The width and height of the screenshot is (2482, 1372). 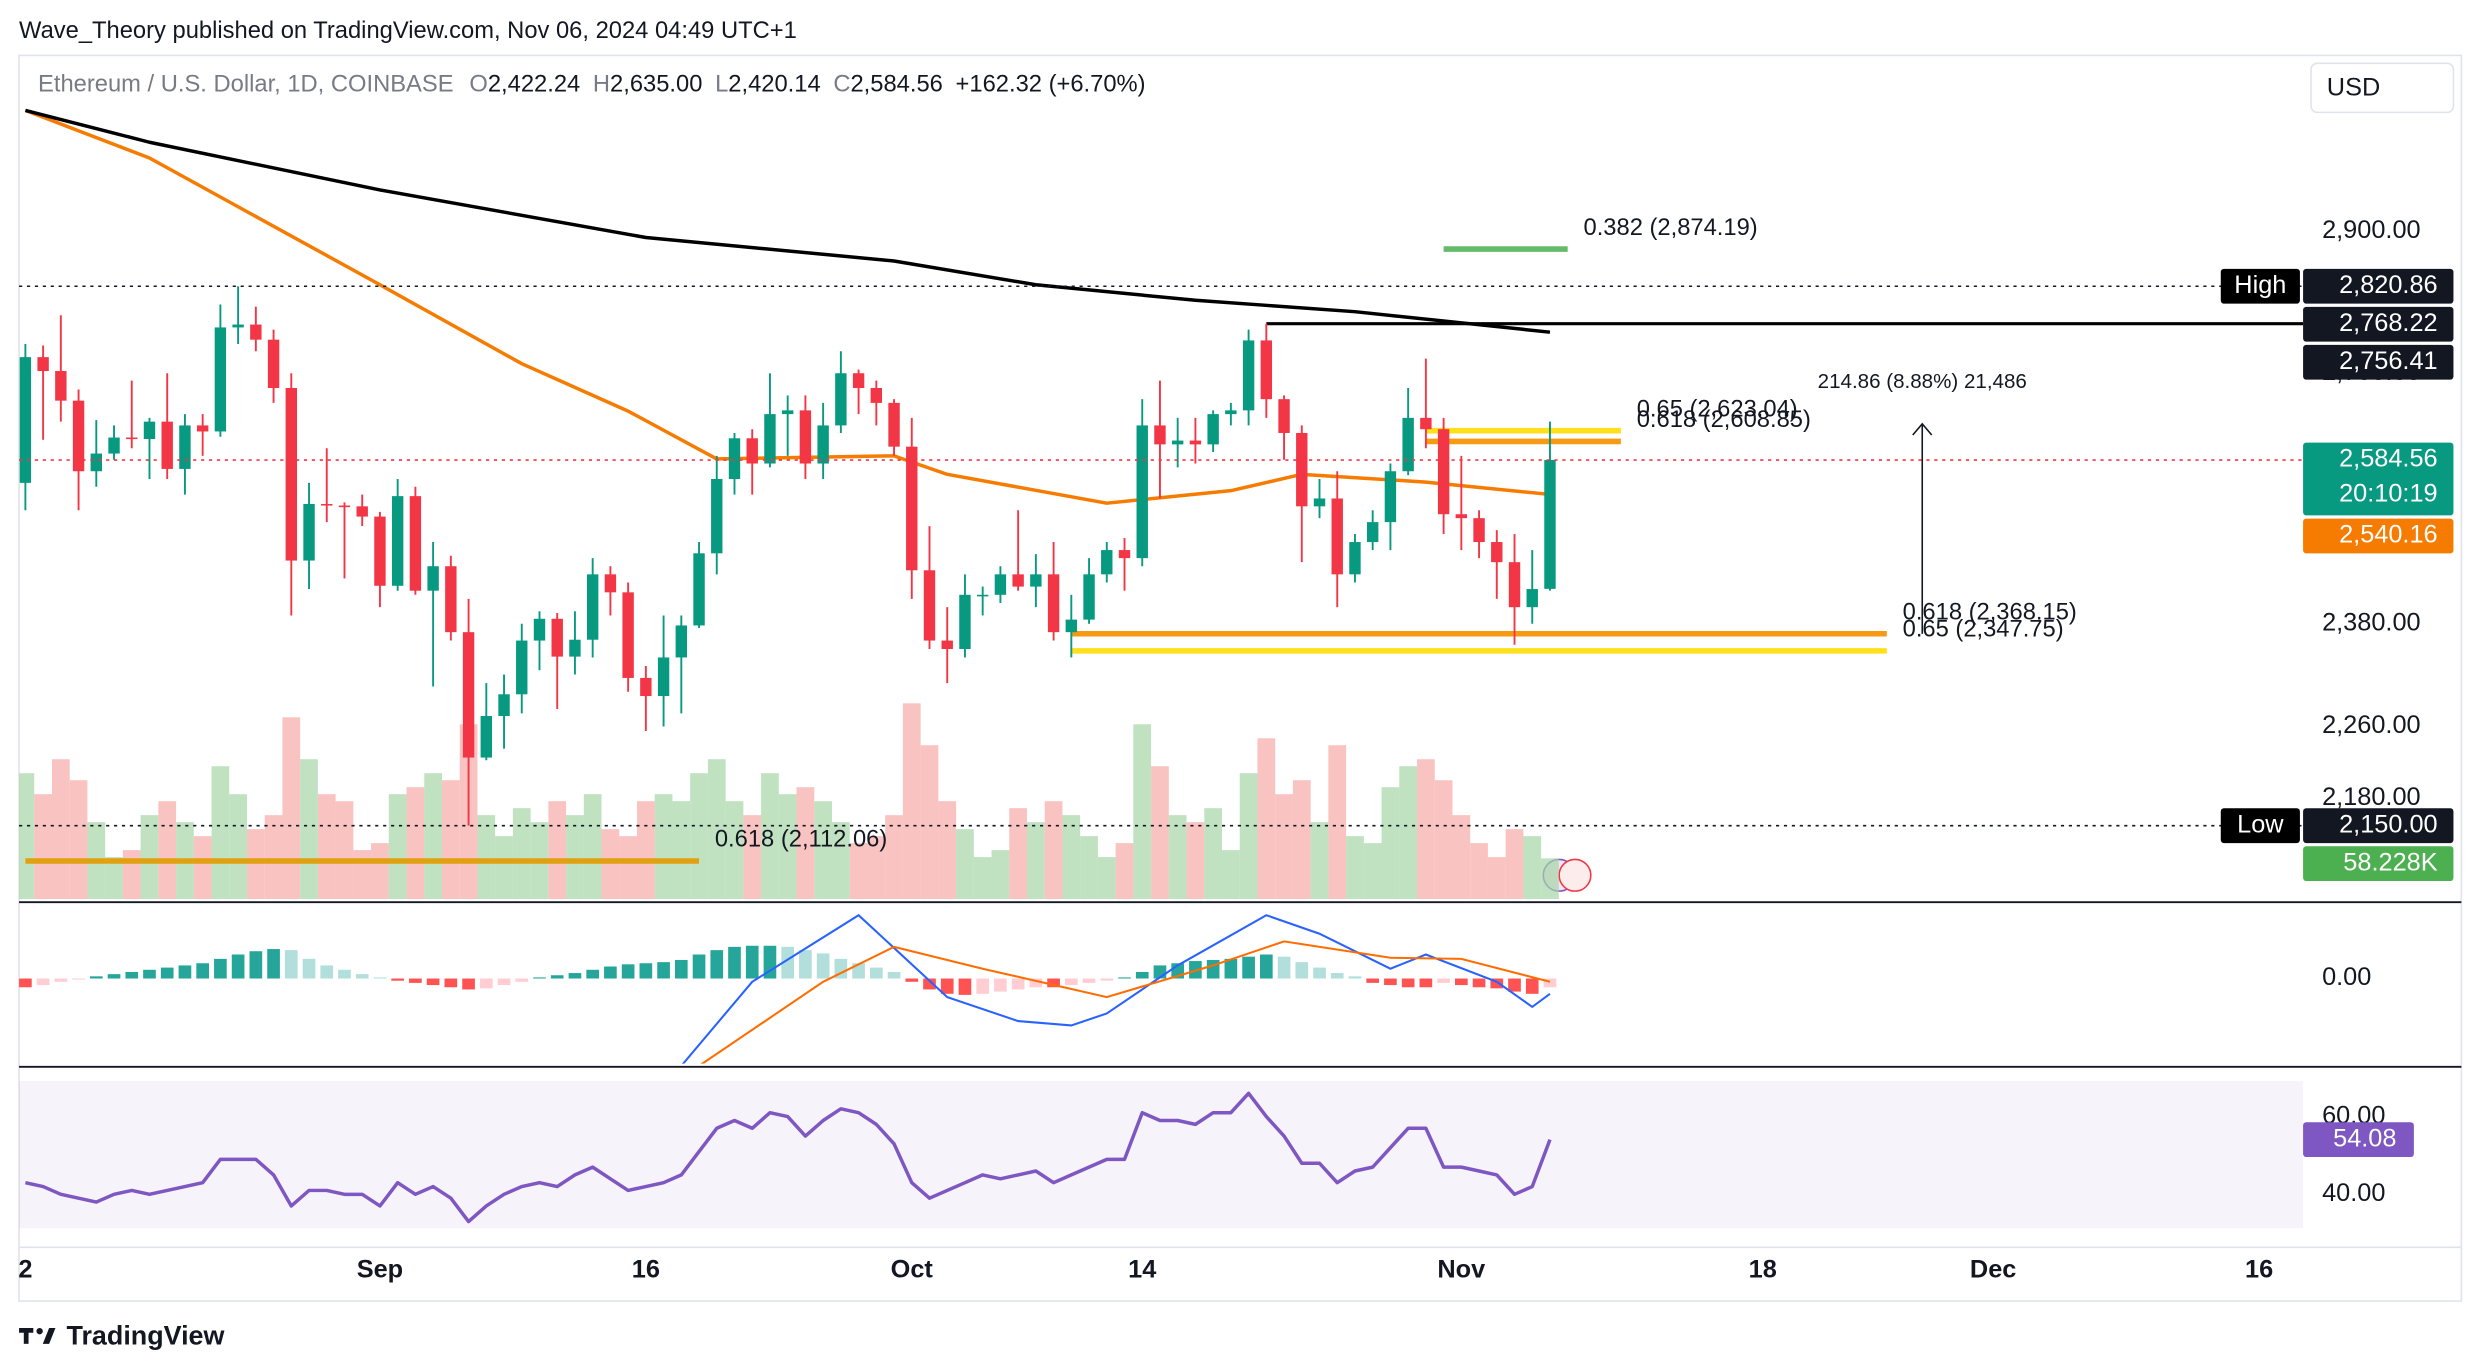 I want to click on price-pill-label: 2,150.00, so click(x=2388, y=824).